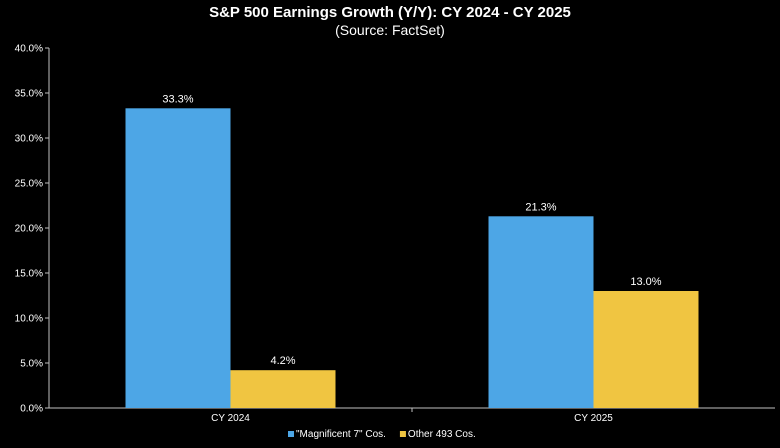 This screenshot has width=780, height=448. Describe the element at coordinates (31, 409) in the screenshot. I see `y-tick-label: 0.0%` at that location.